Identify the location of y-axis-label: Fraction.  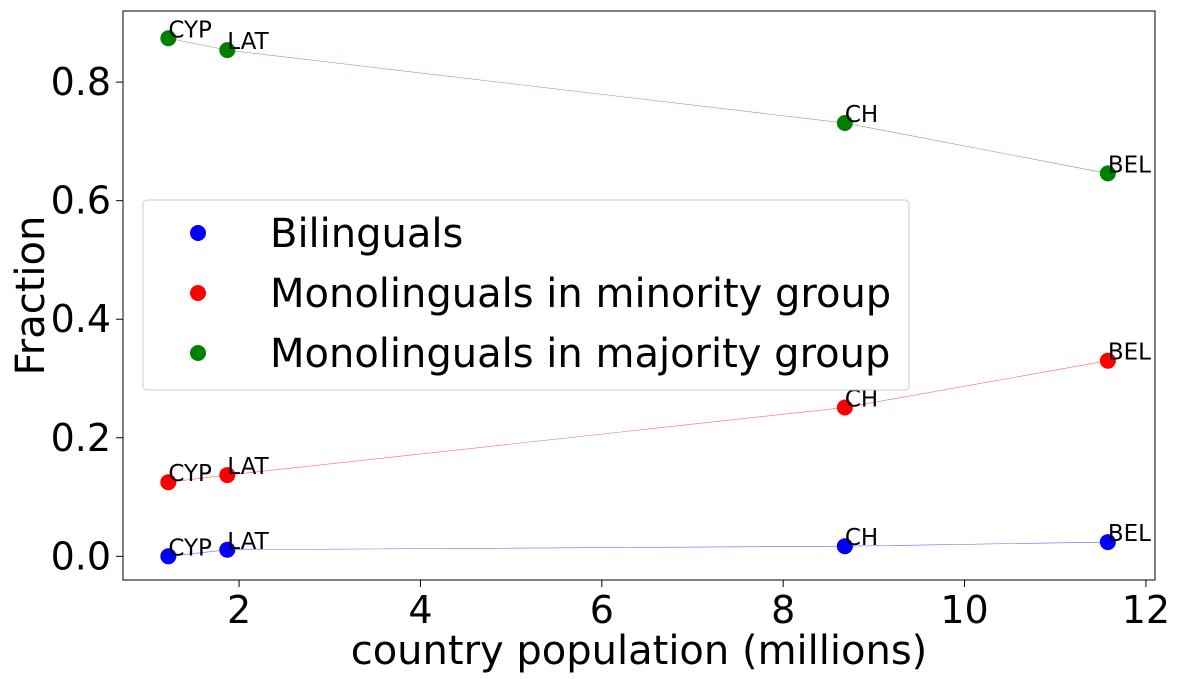
(31, 296).